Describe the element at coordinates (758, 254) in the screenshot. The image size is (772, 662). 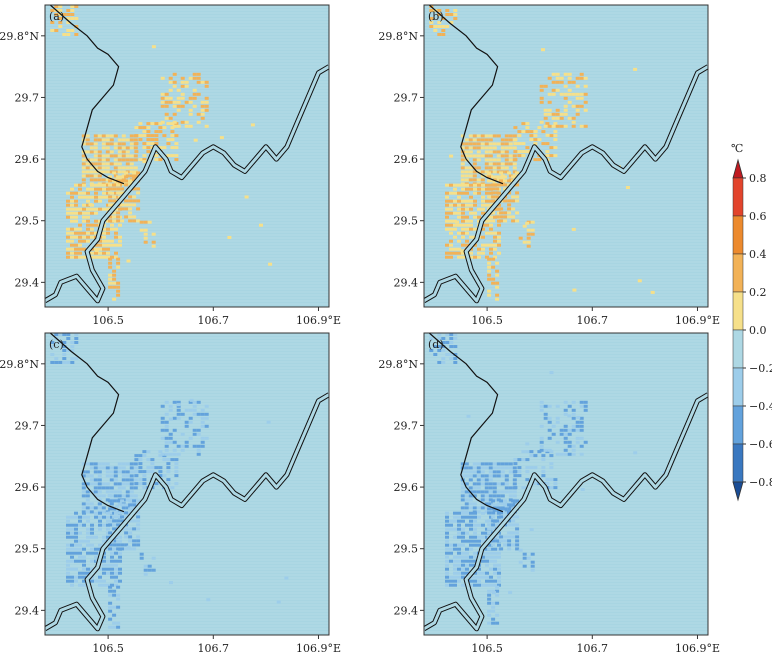
I see `colorbar-tick-label: 0.4` at that location.